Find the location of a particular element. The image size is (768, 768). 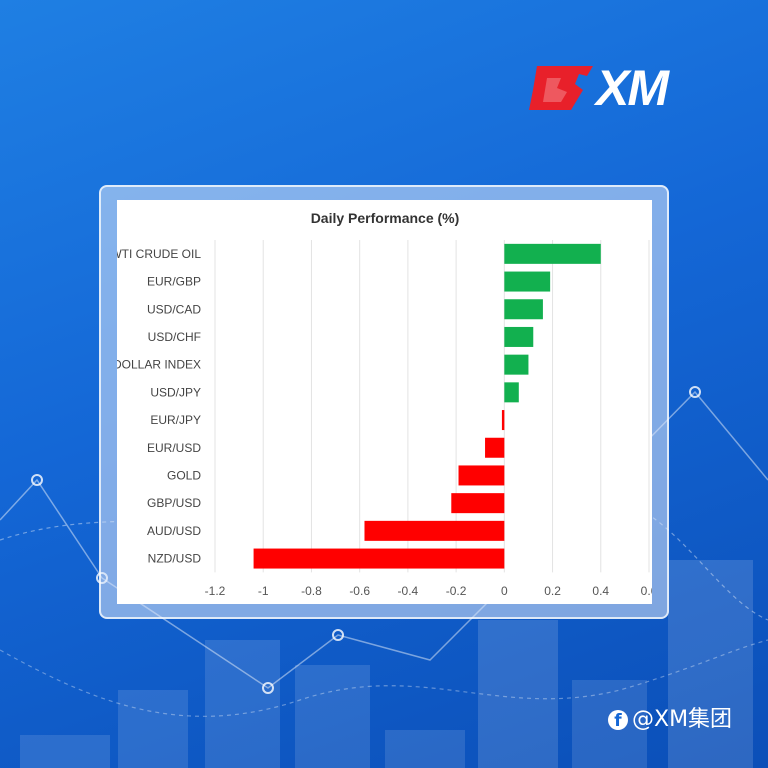

x-tick-label: -0.2 is located at coordinates (456, 591).